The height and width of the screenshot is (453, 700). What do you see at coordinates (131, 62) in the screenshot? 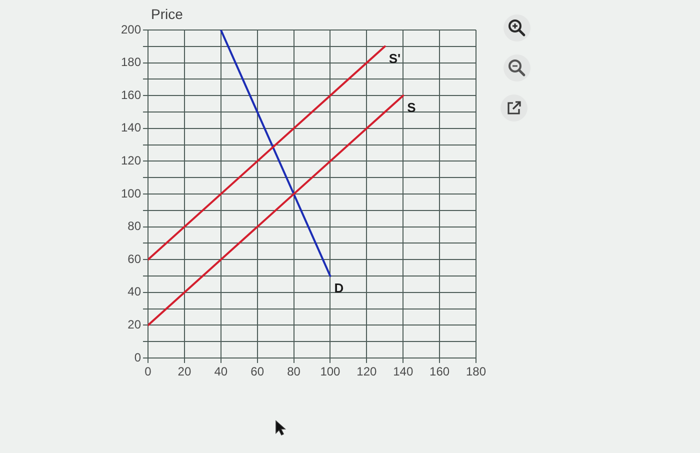
I see `y-tick-label: 180` at bounding box center [131, 62].